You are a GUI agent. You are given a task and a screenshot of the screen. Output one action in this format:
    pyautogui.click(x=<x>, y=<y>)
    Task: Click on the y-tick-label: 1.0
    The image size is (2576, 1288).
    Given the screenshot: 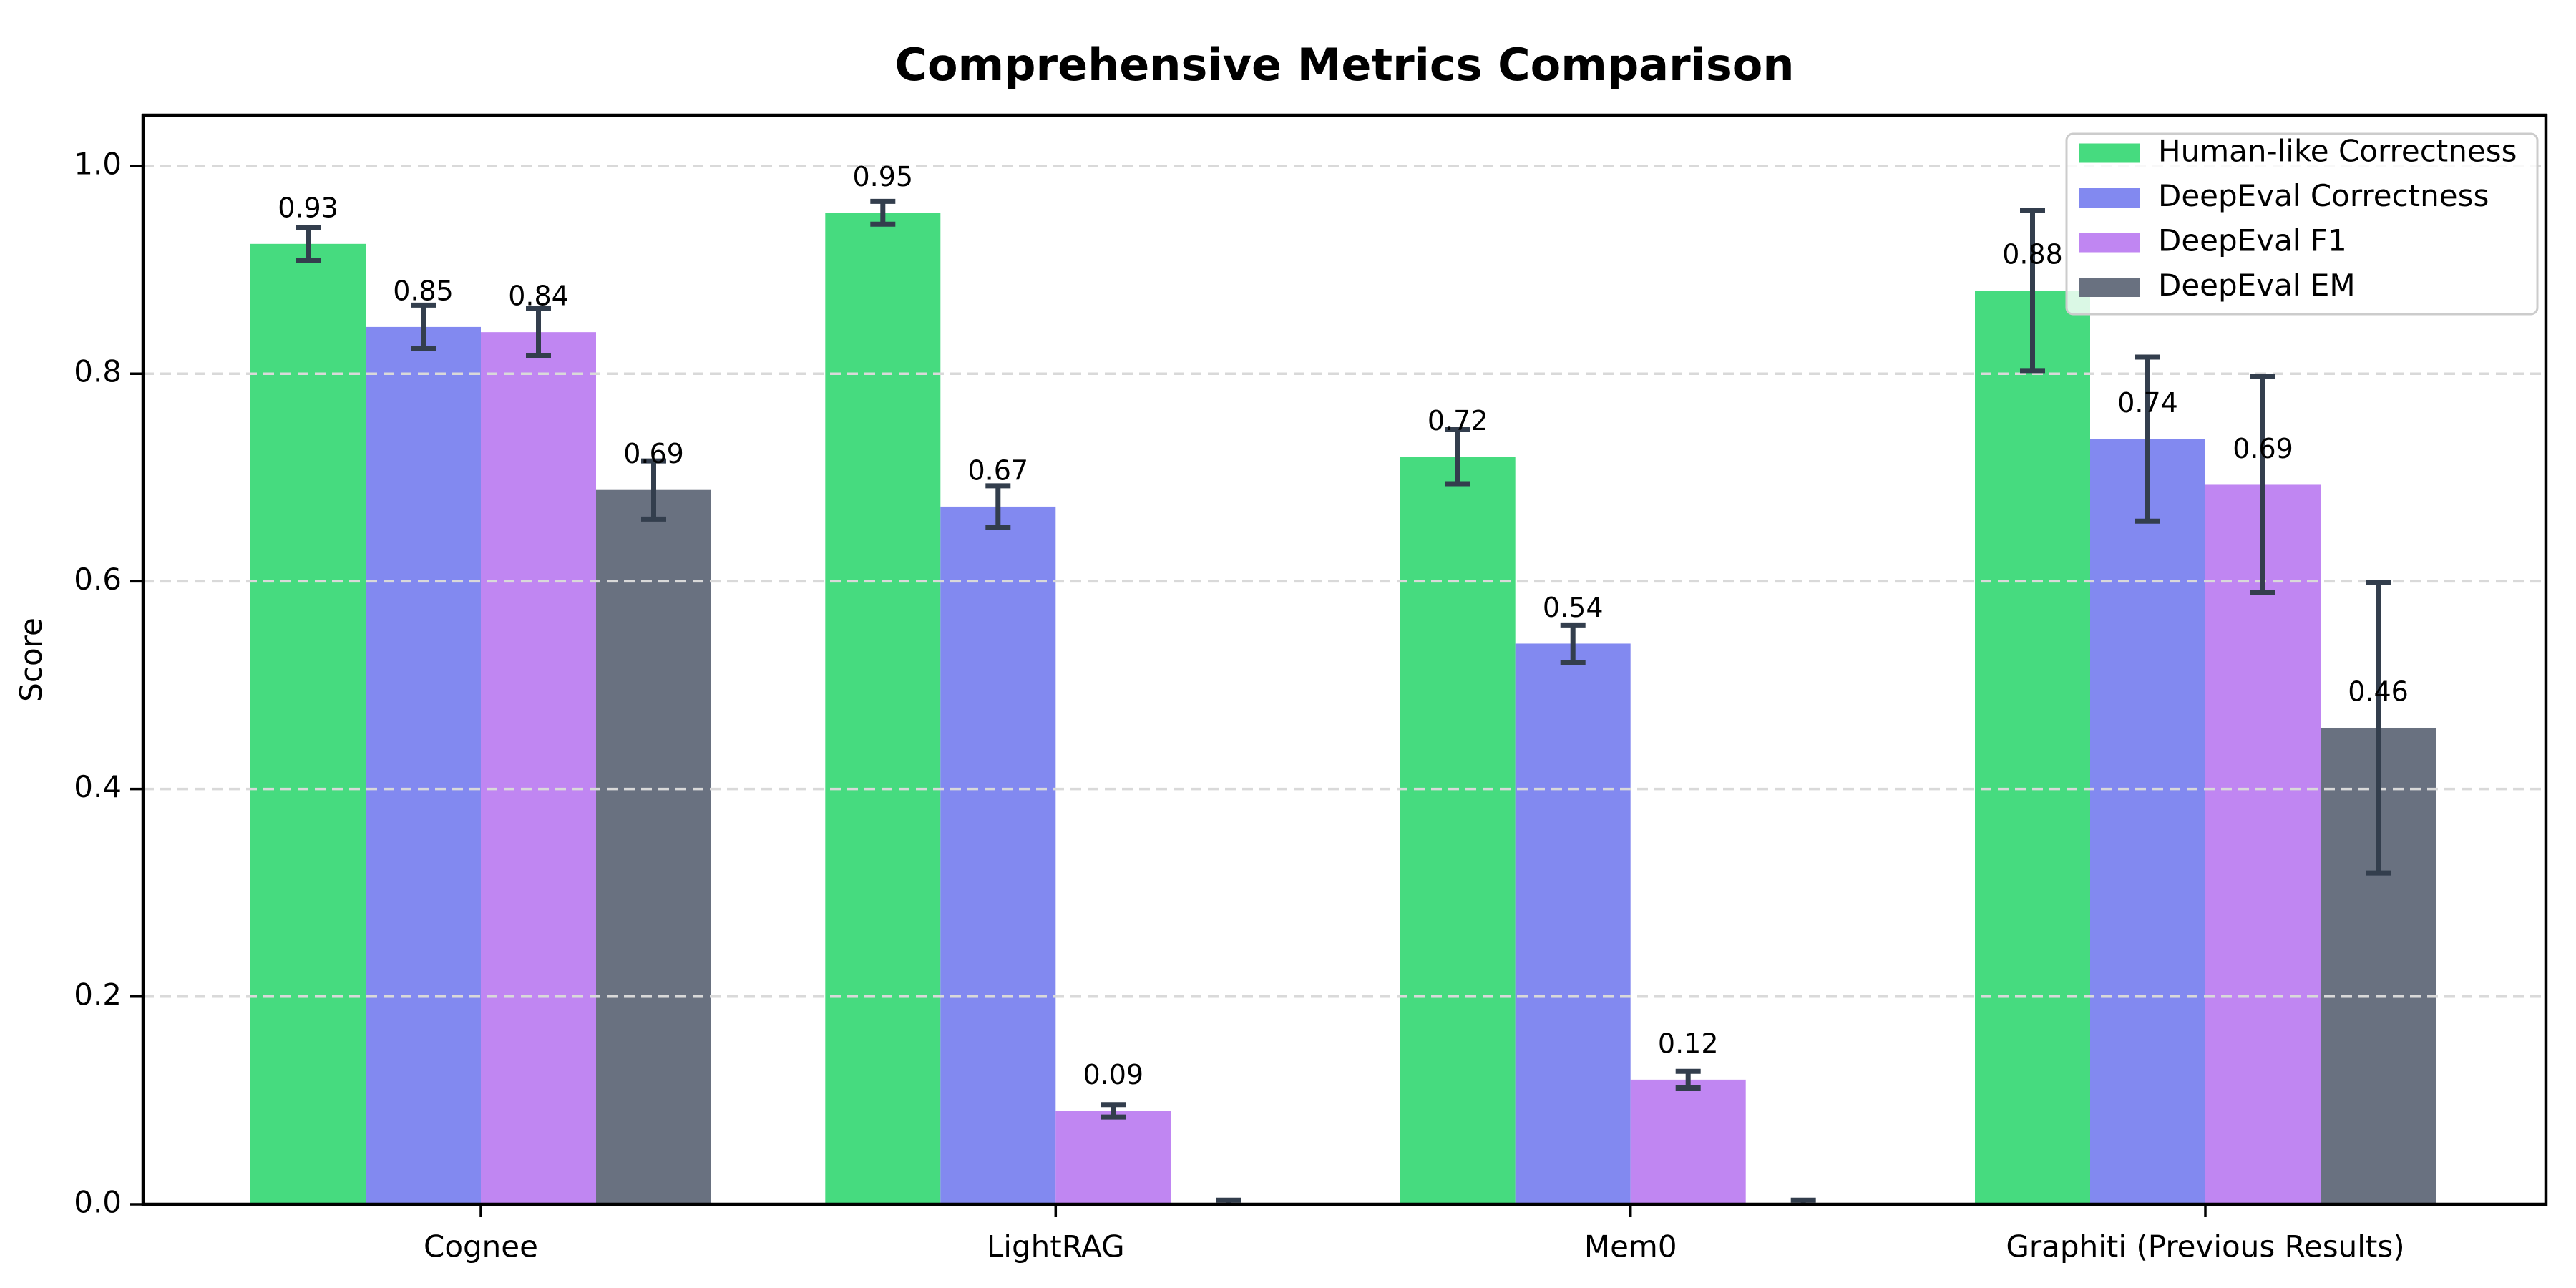 What is the action you would take?
    pyautogui.click(x=98, y=164)
    